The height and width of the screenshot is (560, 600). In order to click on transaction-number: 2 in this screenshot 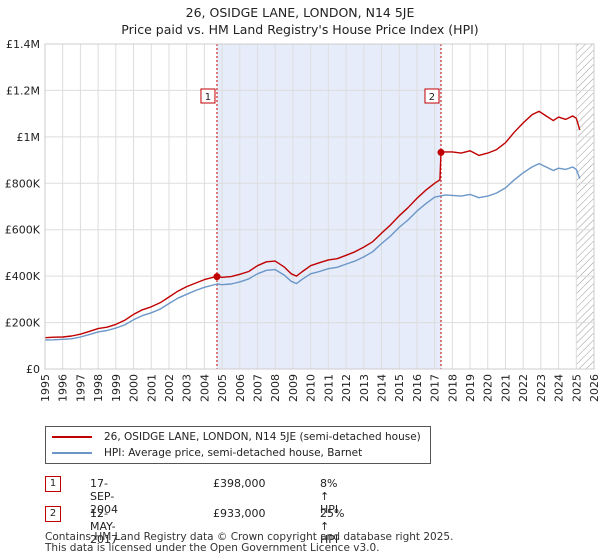, I will do `click(53, 514)`.